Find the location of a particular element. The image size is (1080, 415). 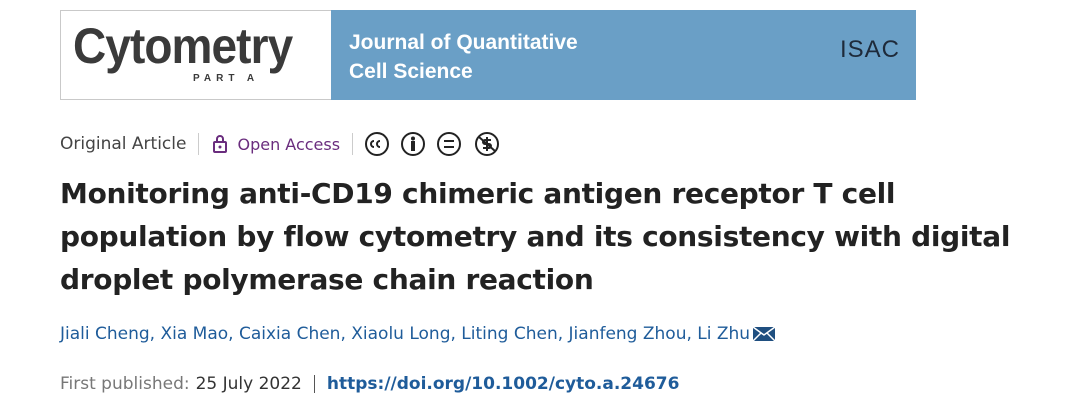

open-access-label: Open Access is located at coordinates (289, 144).